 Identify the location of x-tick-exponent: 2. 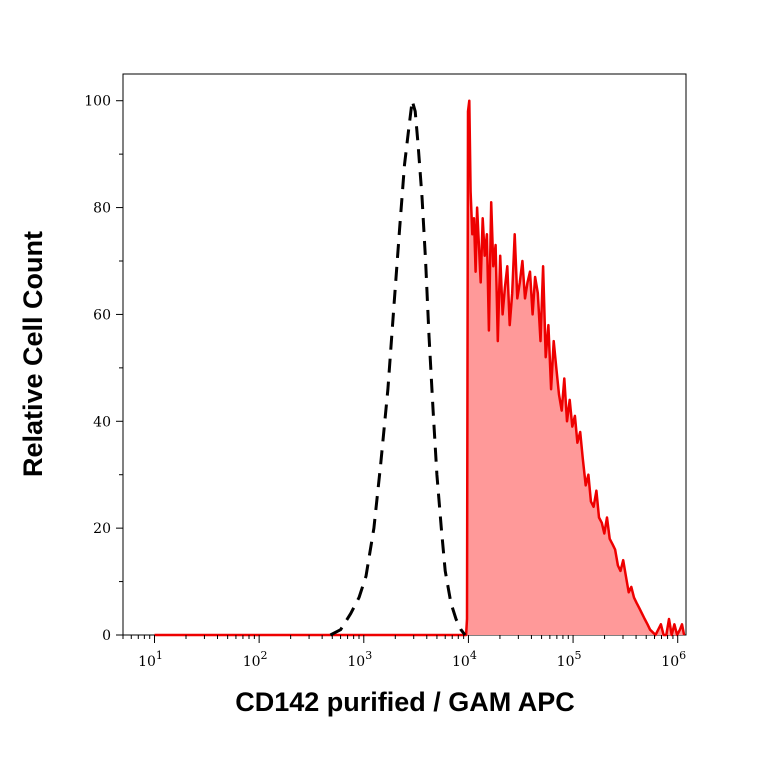
(264, 655).